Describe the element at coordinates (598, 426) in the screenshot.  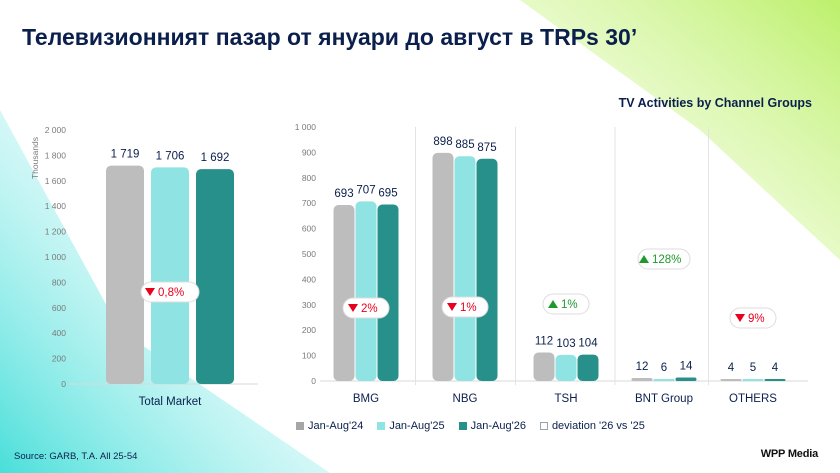
I see `legend-label: deviation '26 vs '25` at that location.